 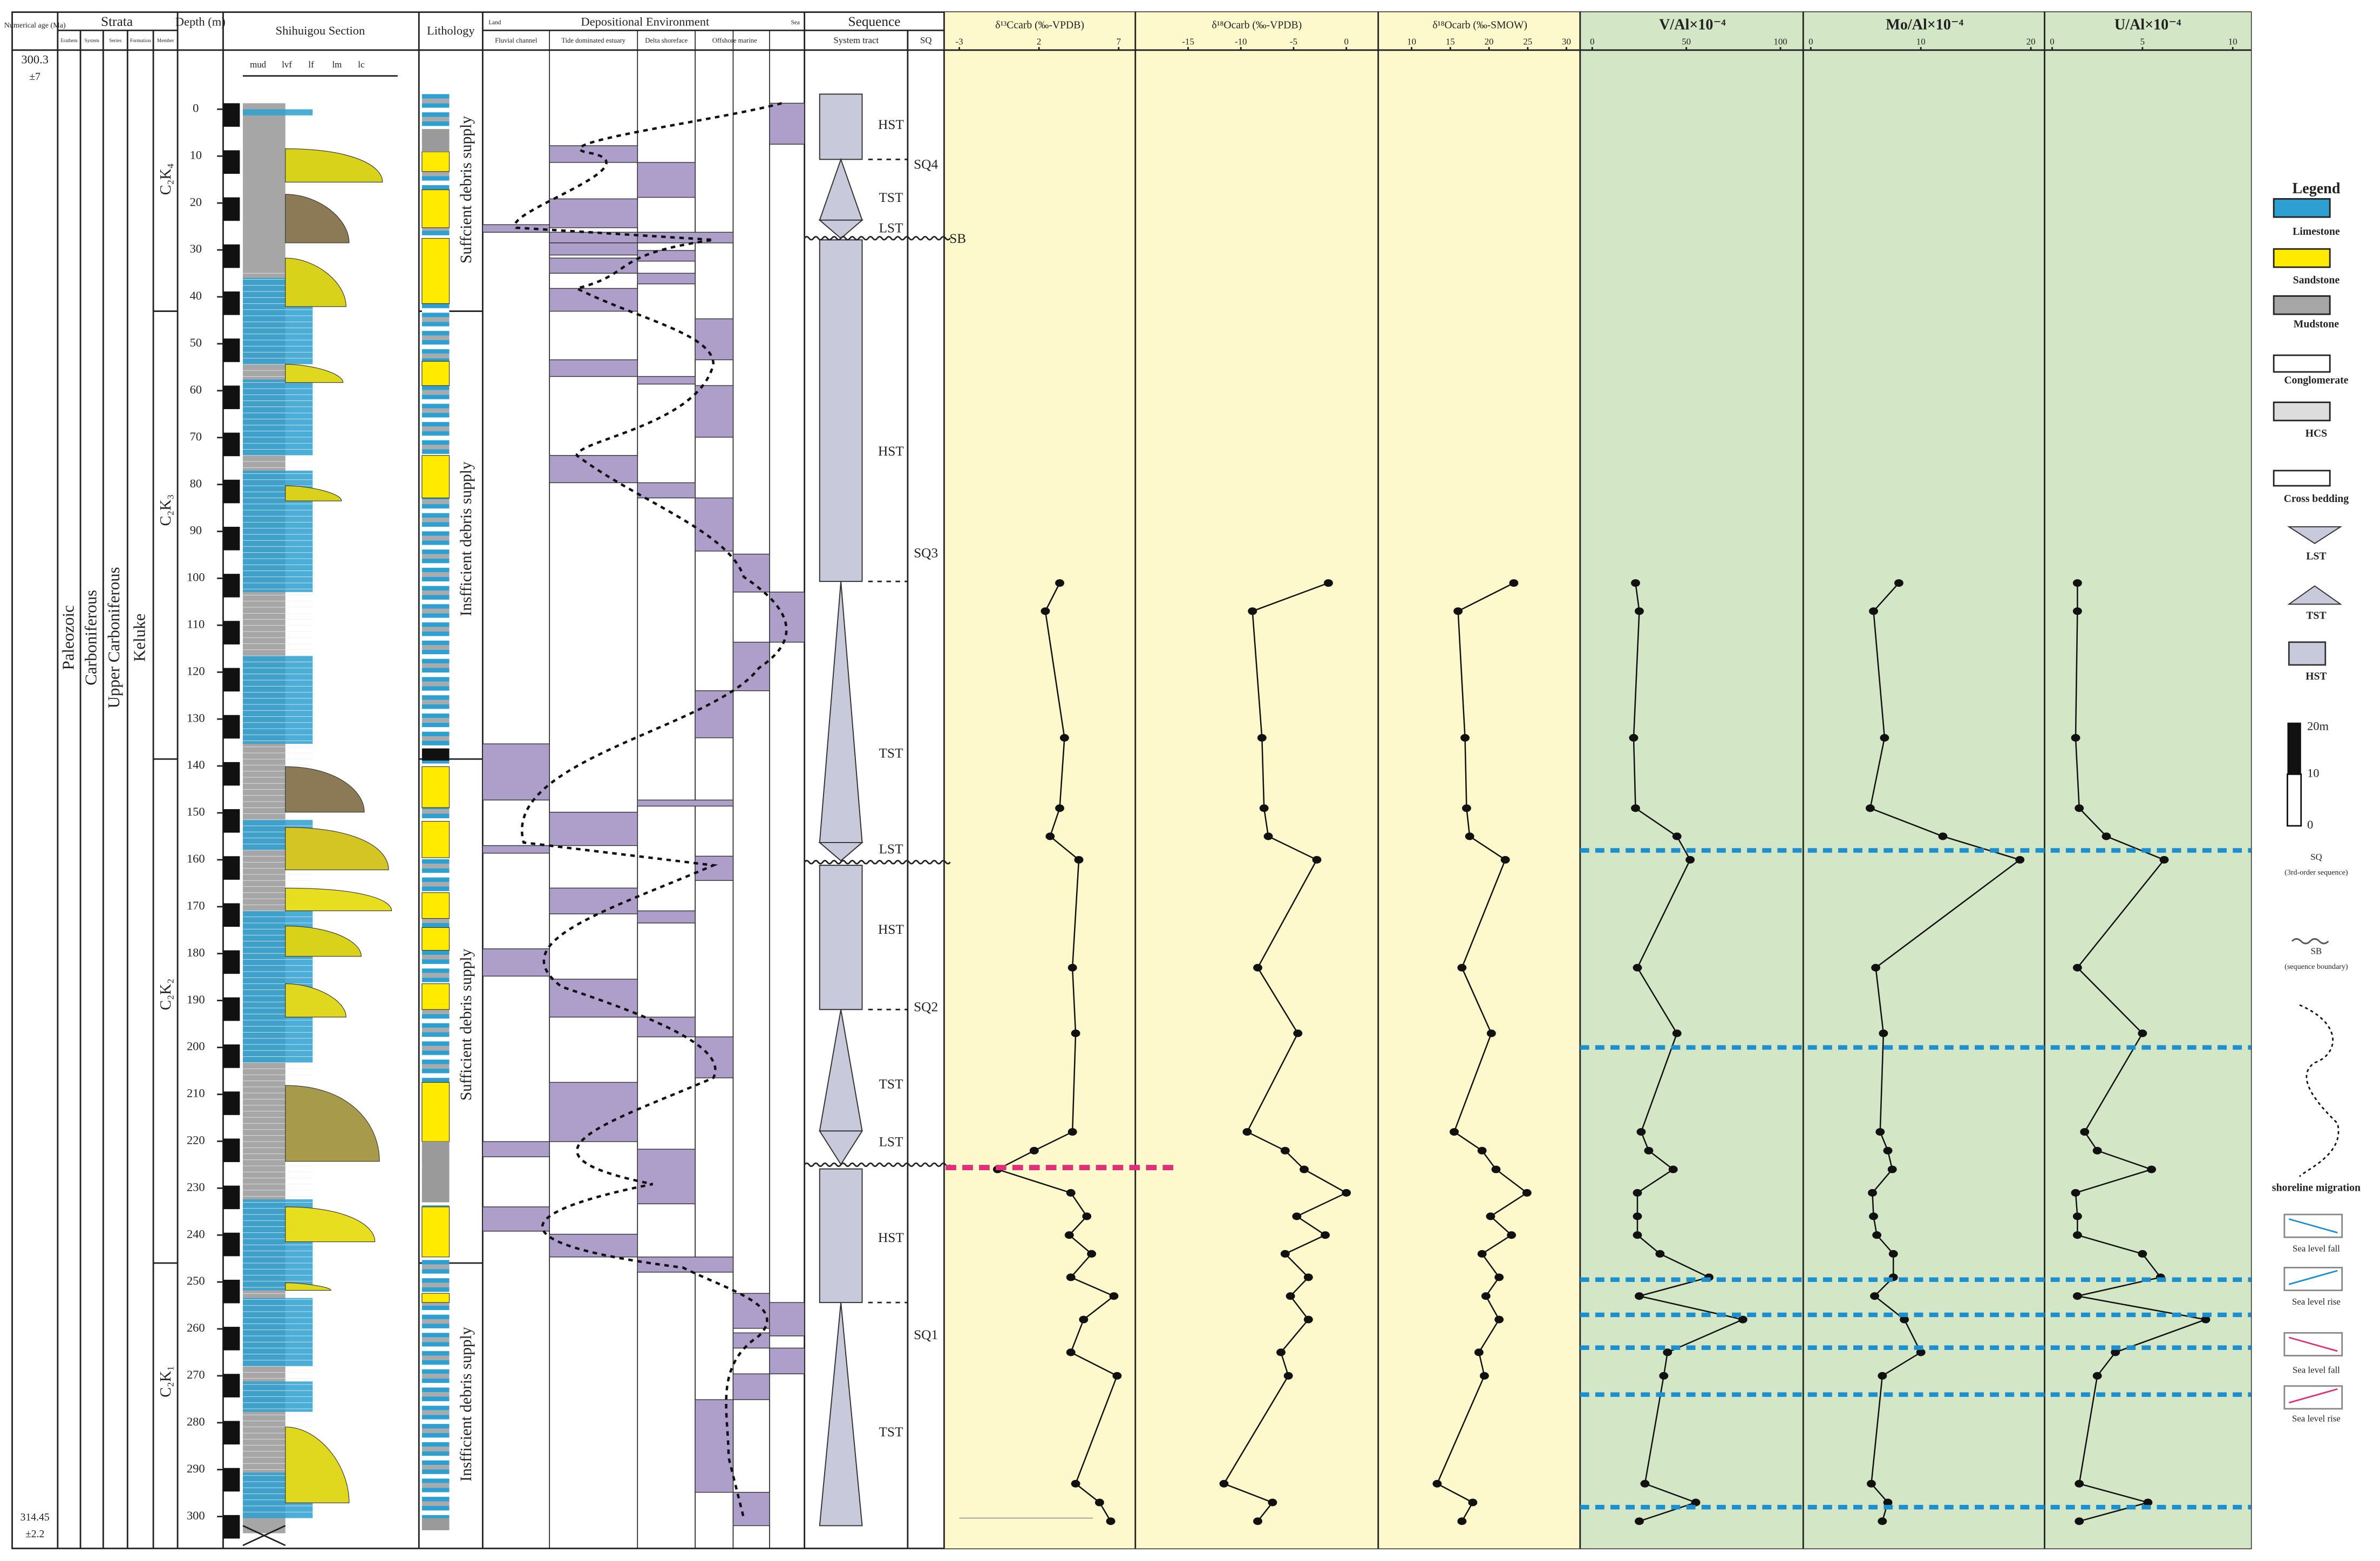 I want to click on legend-sea-level, so click(x=2313, y=1344).